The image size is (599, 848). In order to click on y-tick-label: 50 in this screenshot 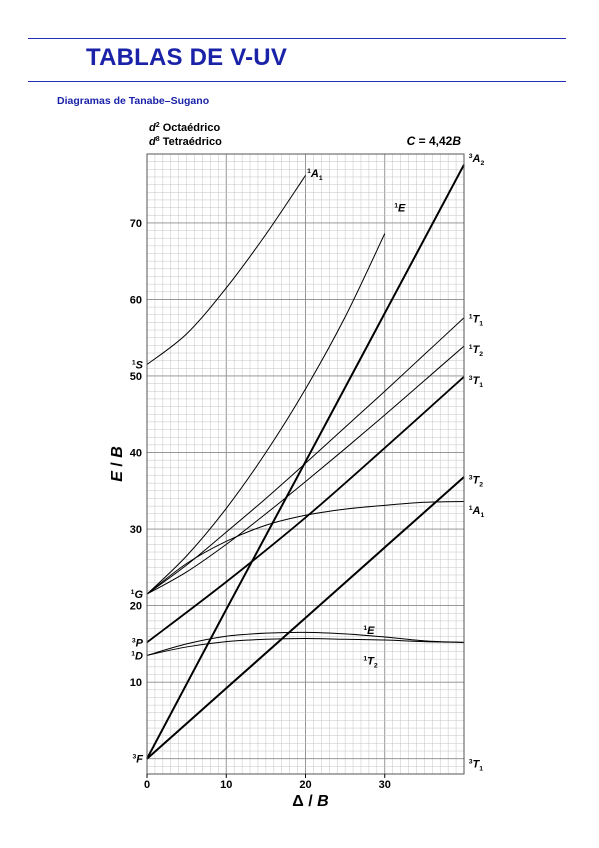, I will do `click(136, 377)`.